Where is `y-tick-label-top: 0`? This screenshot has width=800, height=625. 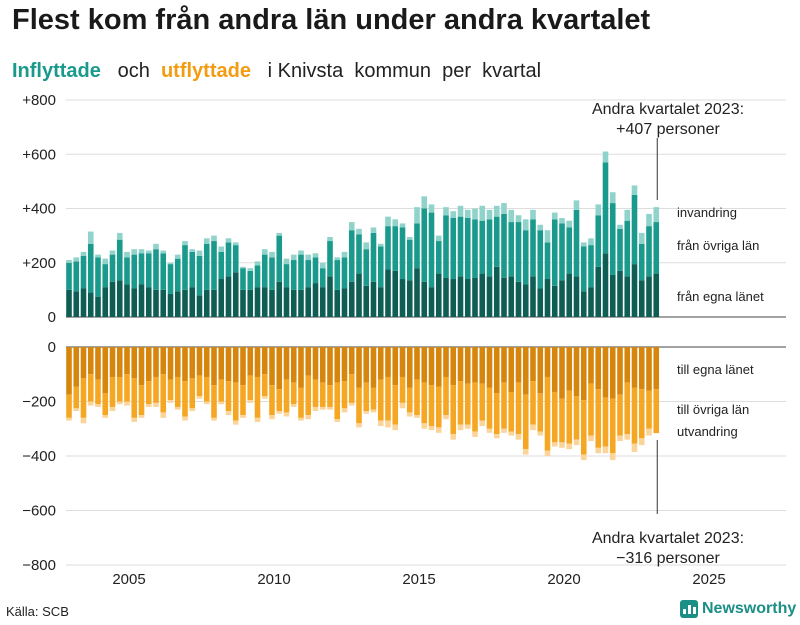
y-tick-label-top: 0 is located at coordinates (52, 317).